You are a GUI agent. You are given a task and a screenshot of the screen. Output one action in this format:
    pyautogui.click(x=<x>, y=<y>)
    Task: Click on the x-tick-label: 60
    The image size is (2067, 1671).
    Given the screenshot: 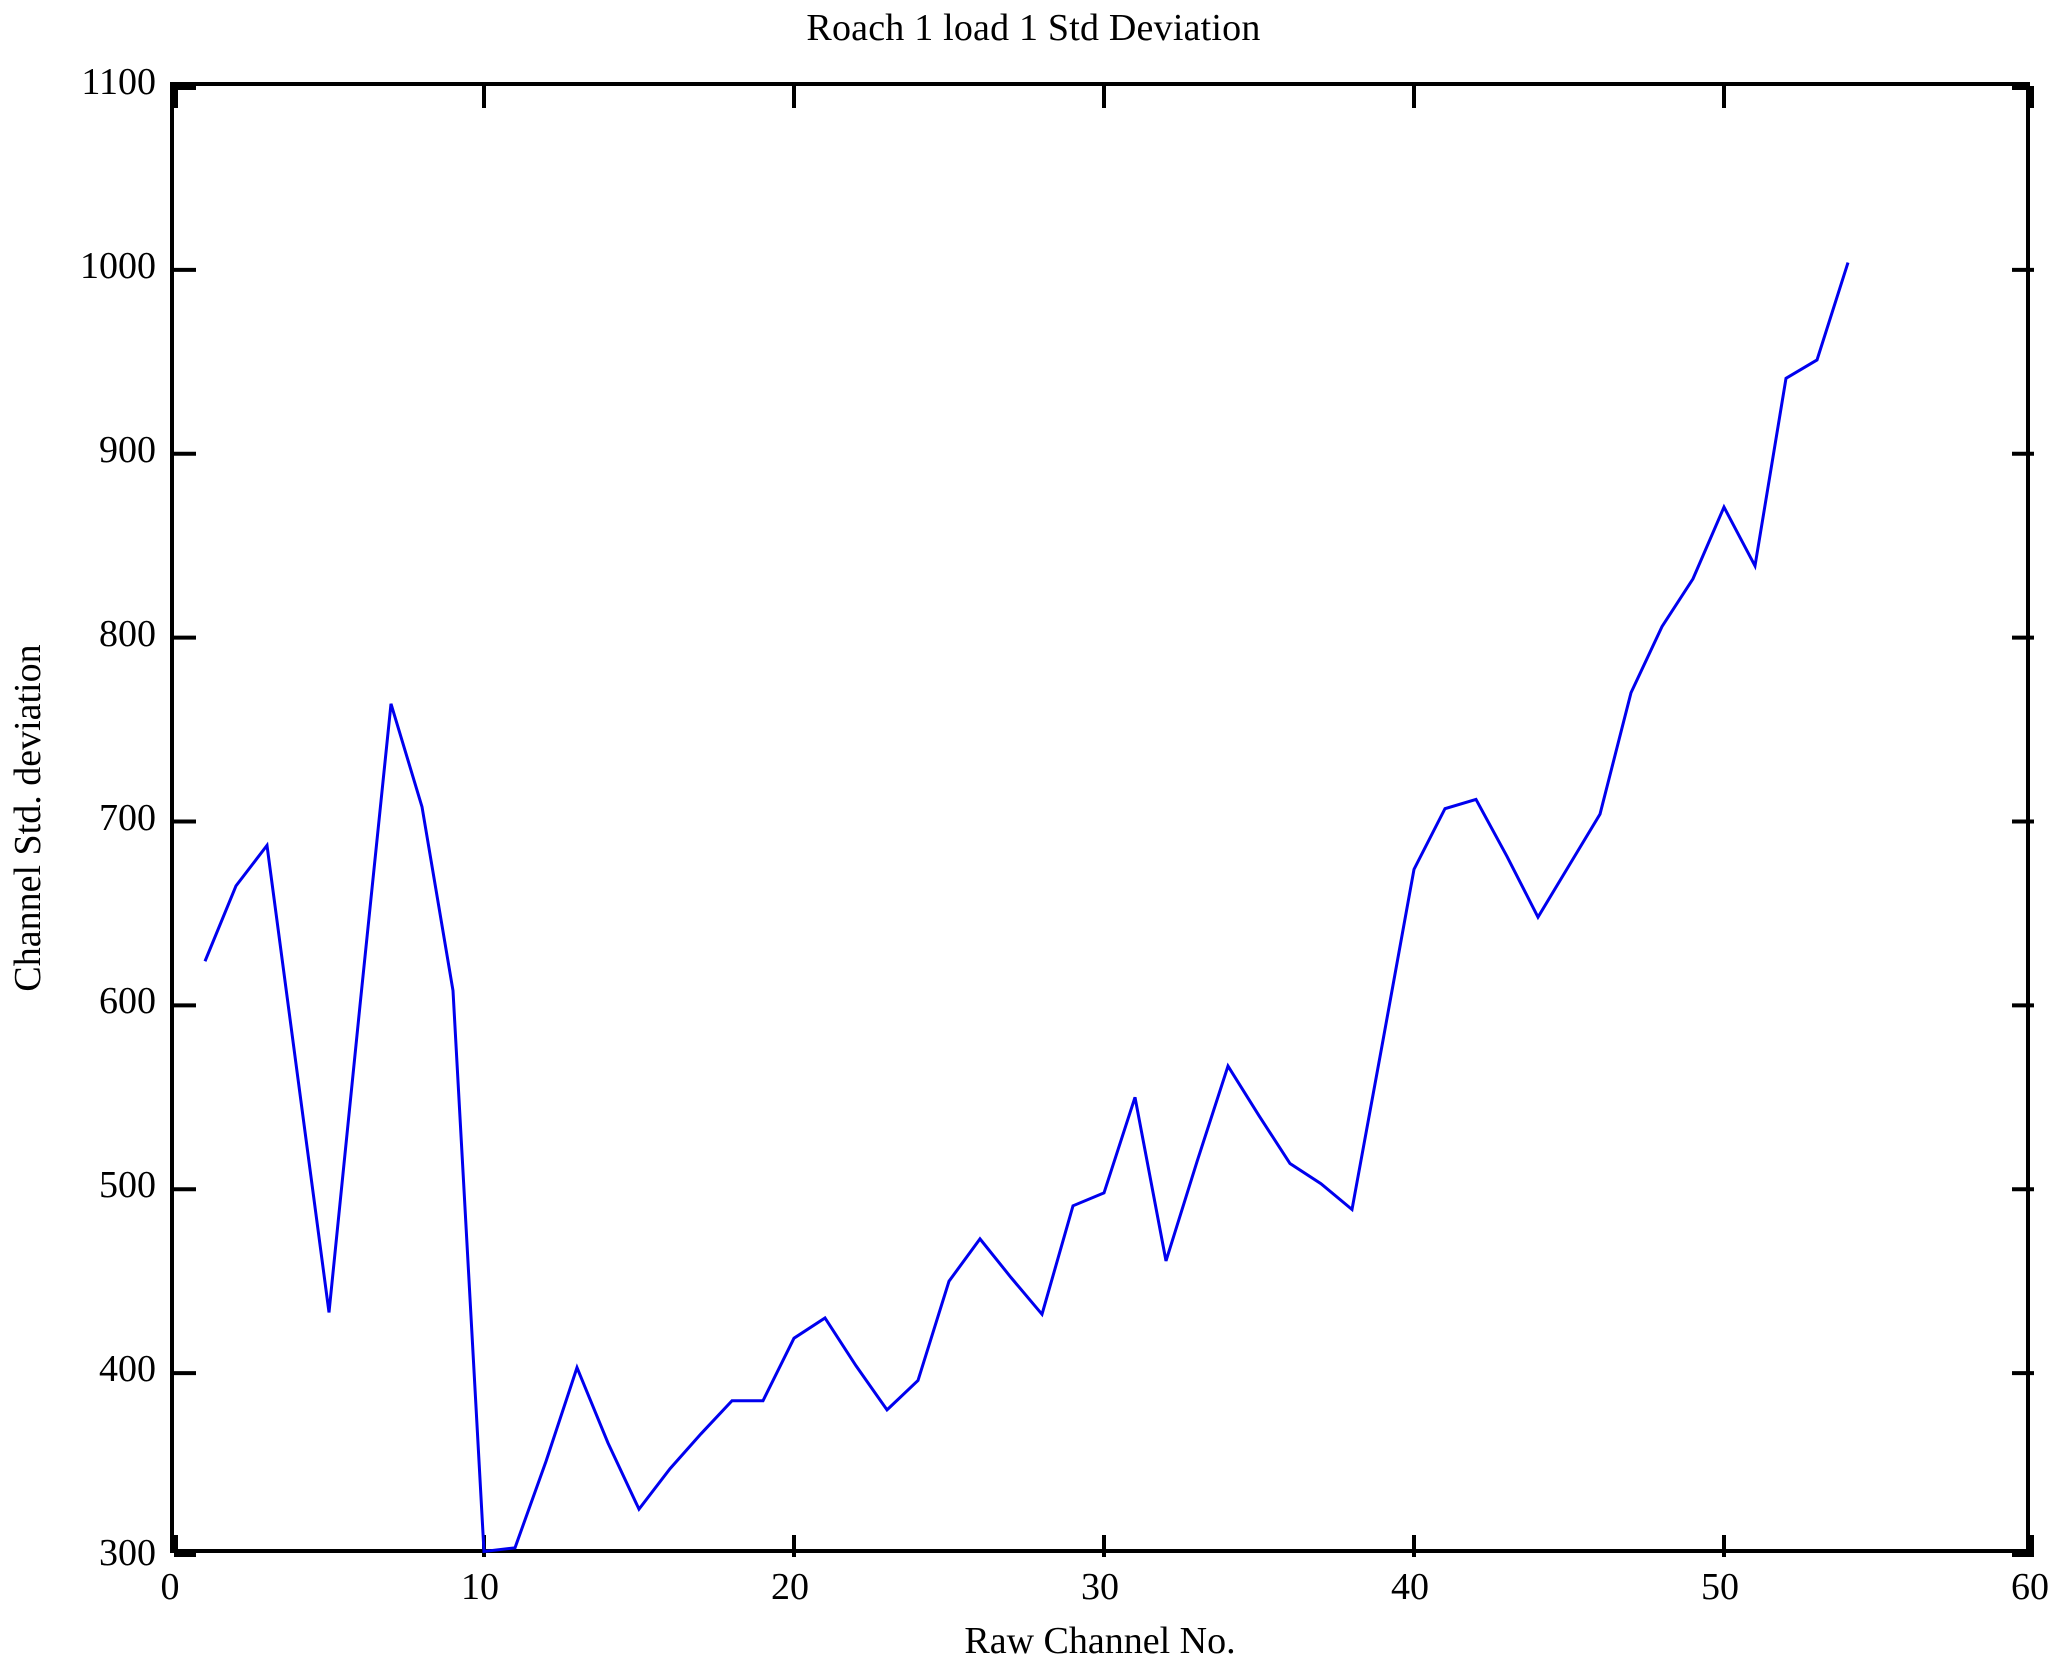 What is the action you would take?
    pyautogui.click(x=2030, y=1587)
    